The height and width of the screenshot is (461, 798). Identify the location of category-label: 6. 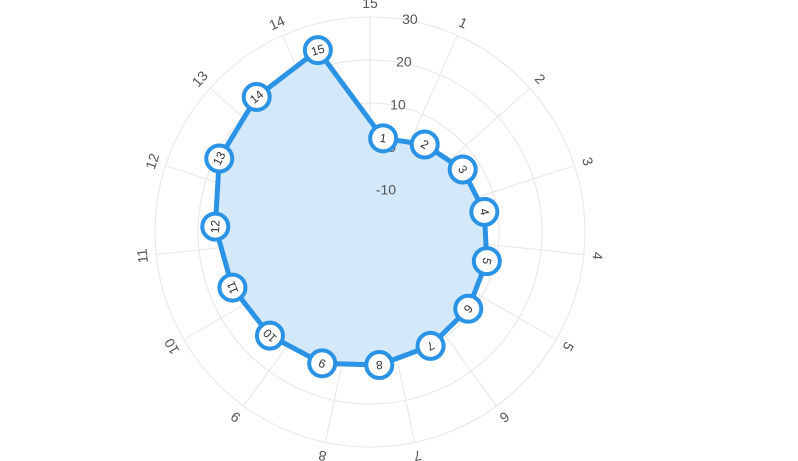
(505, 418).